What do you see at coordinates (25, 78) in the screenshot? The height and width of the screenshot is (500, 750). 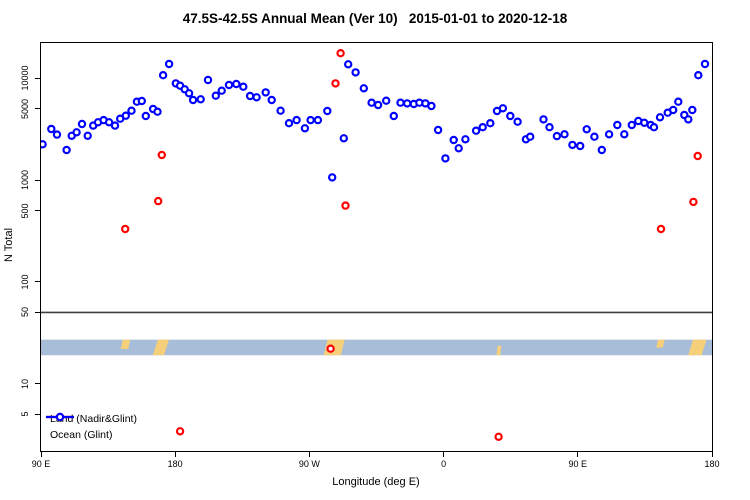 I see `y-tick-label: 10000` at bounding box center [25, 78].